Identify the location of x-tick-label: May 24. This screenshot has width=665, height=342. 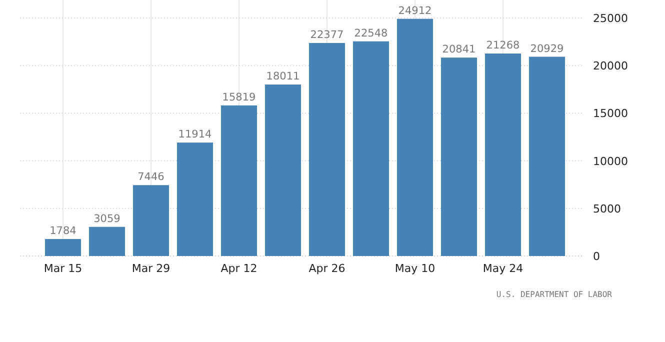
(503, 268).